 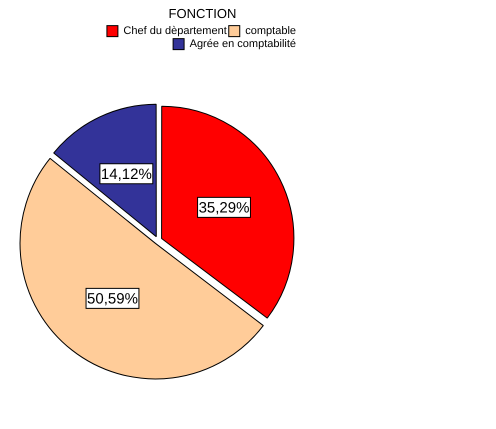 What do you see at coordinates (243, 44) in the screenshot?
I see `legend-label: Agrée en comptabilité` at bounding box center [243, 44].